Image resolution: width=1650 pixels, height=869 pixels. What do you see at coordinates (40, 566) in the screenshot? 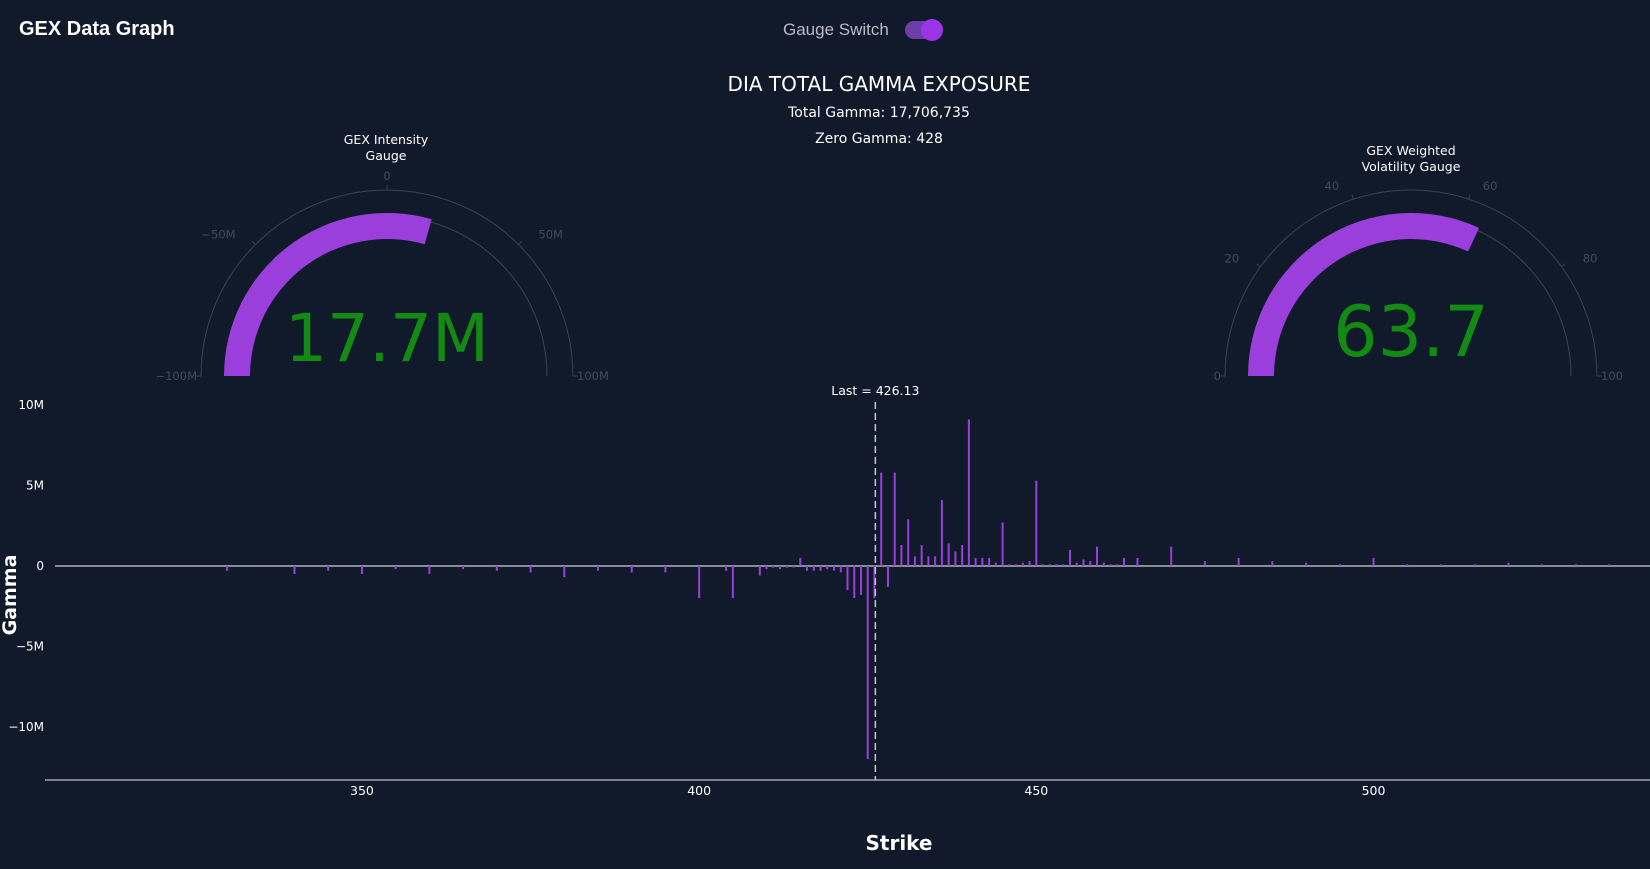
I see `y-tick-label: 0` at bounding box center [40, 566].